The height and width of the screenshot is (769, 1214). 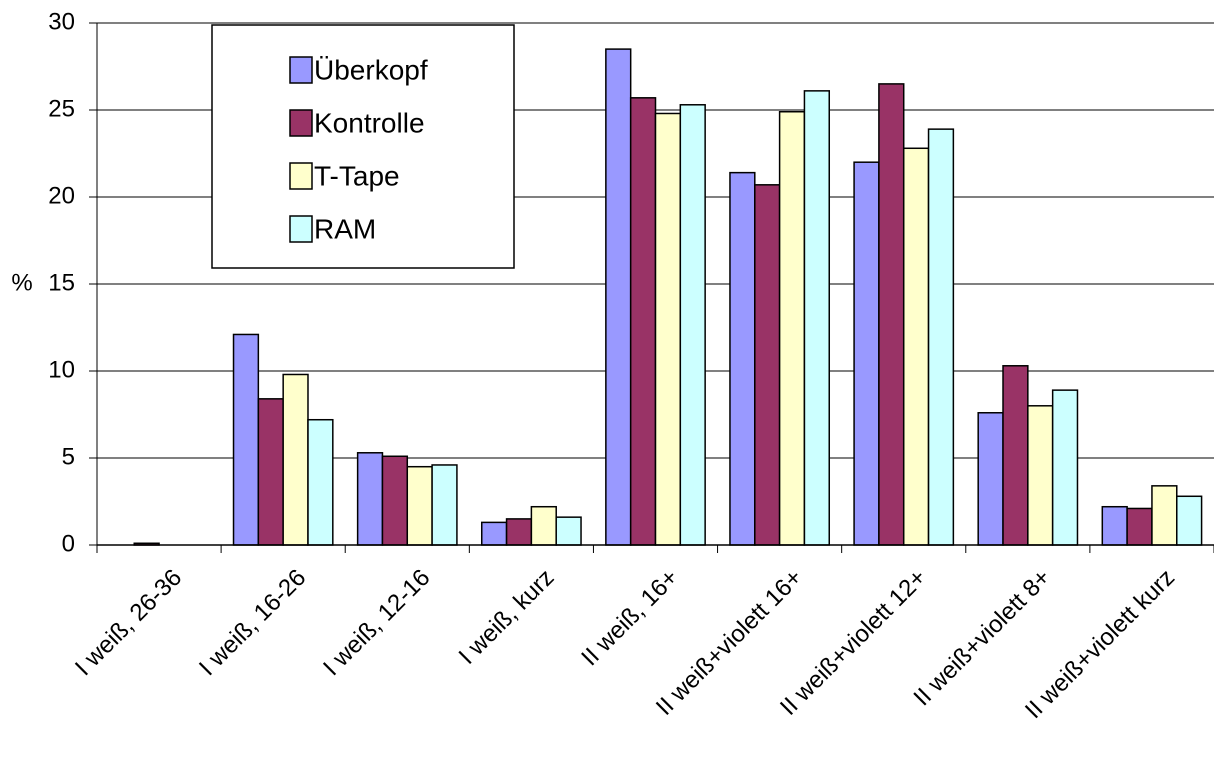 I want to click on y-axis-label: %, so click(x=21, y=282).